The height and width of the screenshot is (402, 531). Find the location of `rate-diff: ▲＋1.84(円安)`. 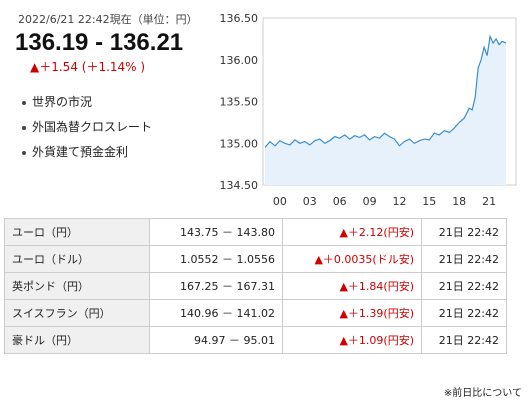

rate-diff: ▲＋1.84(円安) is located at coordinates (352, 286).